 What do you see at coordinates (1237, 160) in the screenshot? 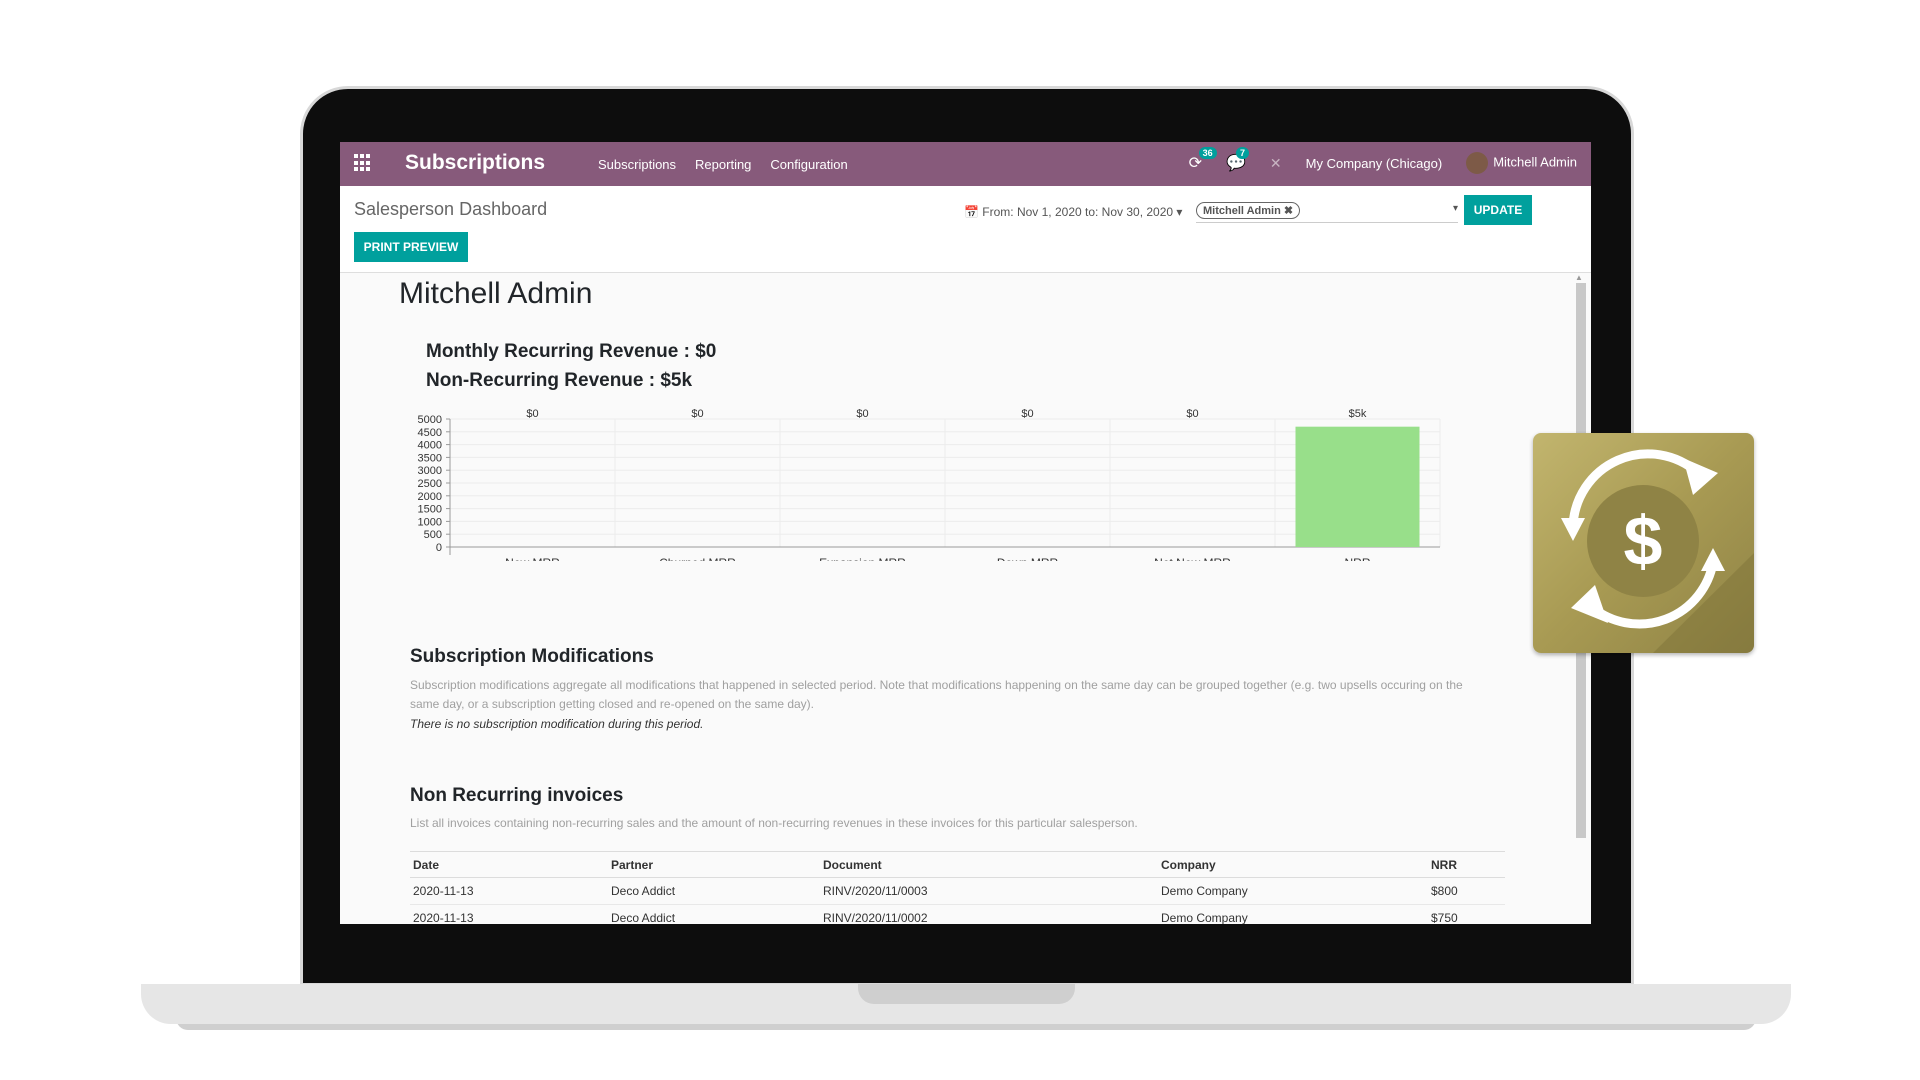
I see `chat-messages-icon: 💬 7` at bounding box center [1237, 160].